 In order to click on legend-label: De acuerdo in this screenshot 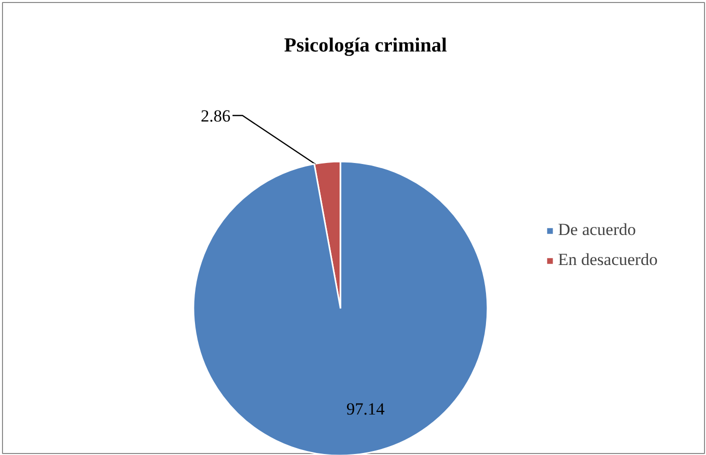, I will do `click(597, 230)`.